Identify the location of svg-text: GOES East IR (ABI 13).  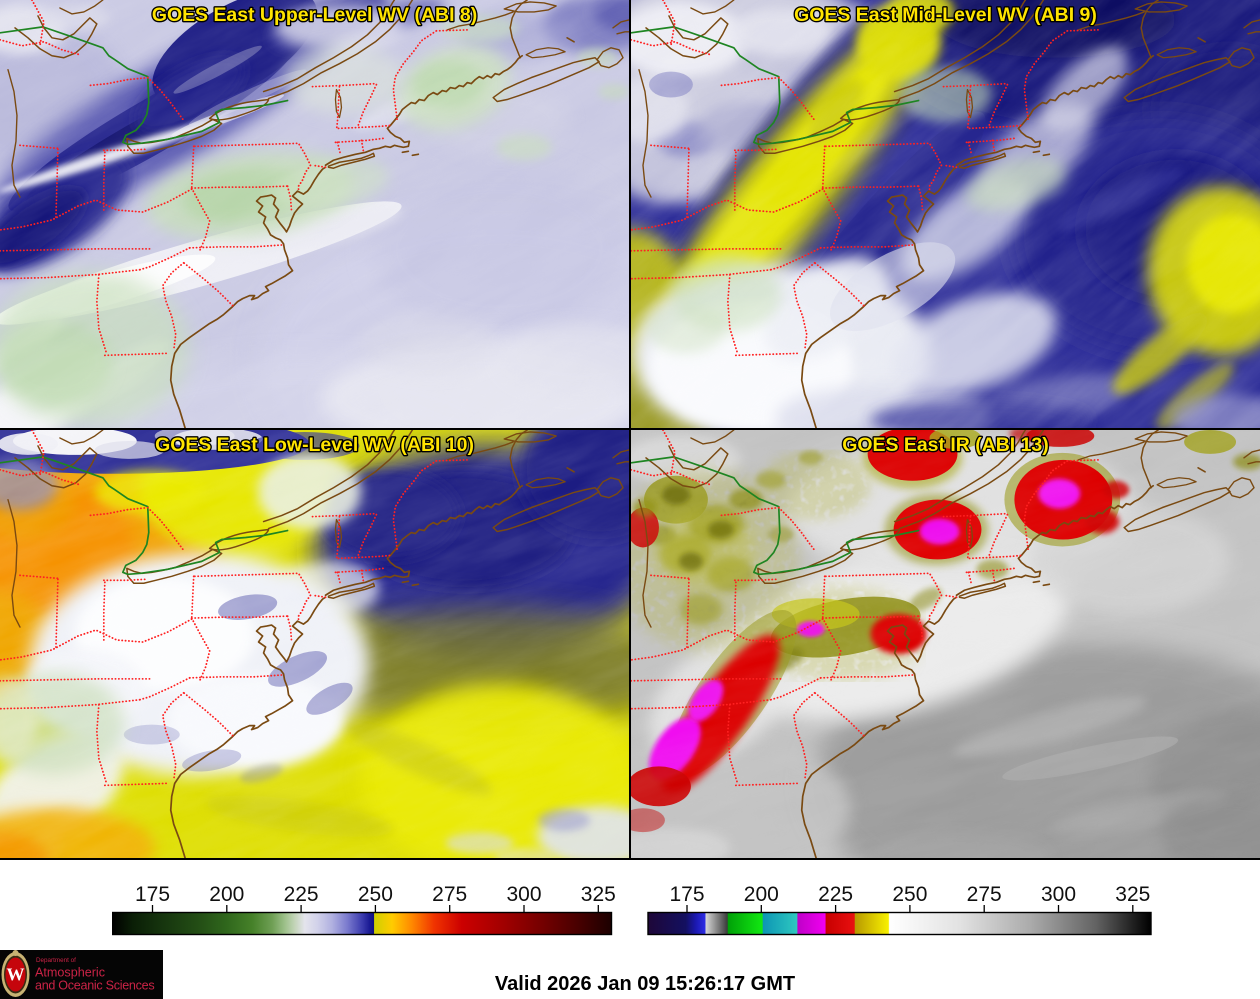
(945, 445).